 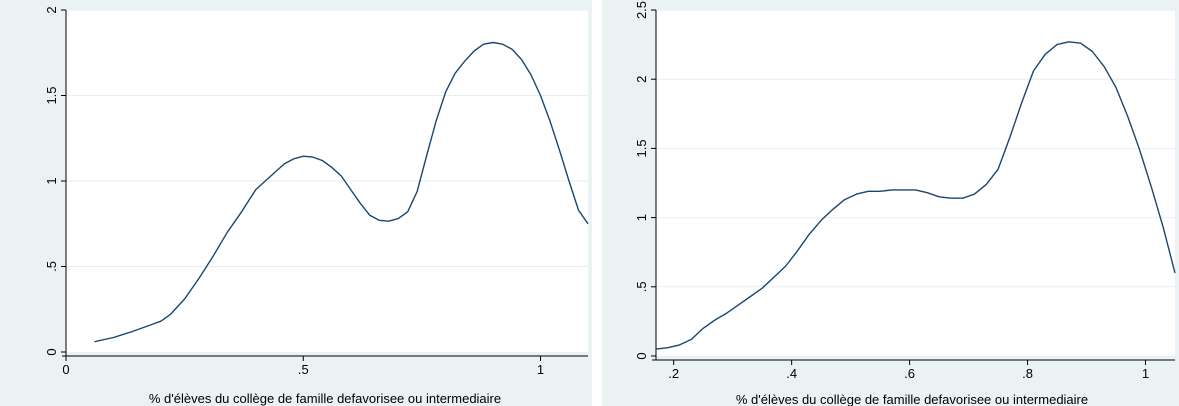 What do you see at coordinates (673, 373) in the screenshot?
I see `x-tick-label: .2` at bounding box center [673, 373].